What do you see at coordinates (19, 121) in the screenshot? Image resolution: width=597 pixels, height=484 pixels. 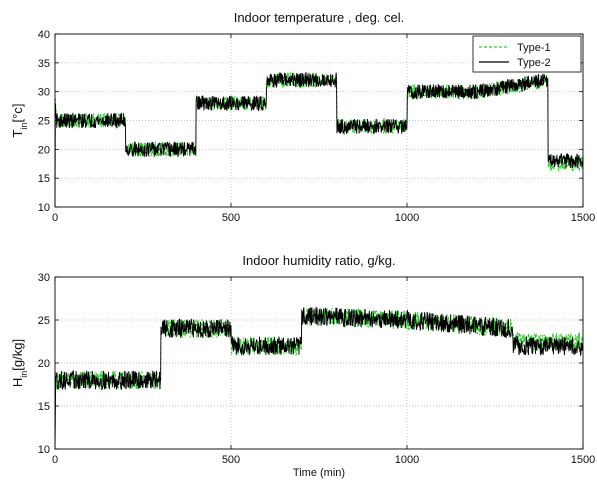 I see `y-axis-label: Tin[°c]` at bounding box center [19, 121].